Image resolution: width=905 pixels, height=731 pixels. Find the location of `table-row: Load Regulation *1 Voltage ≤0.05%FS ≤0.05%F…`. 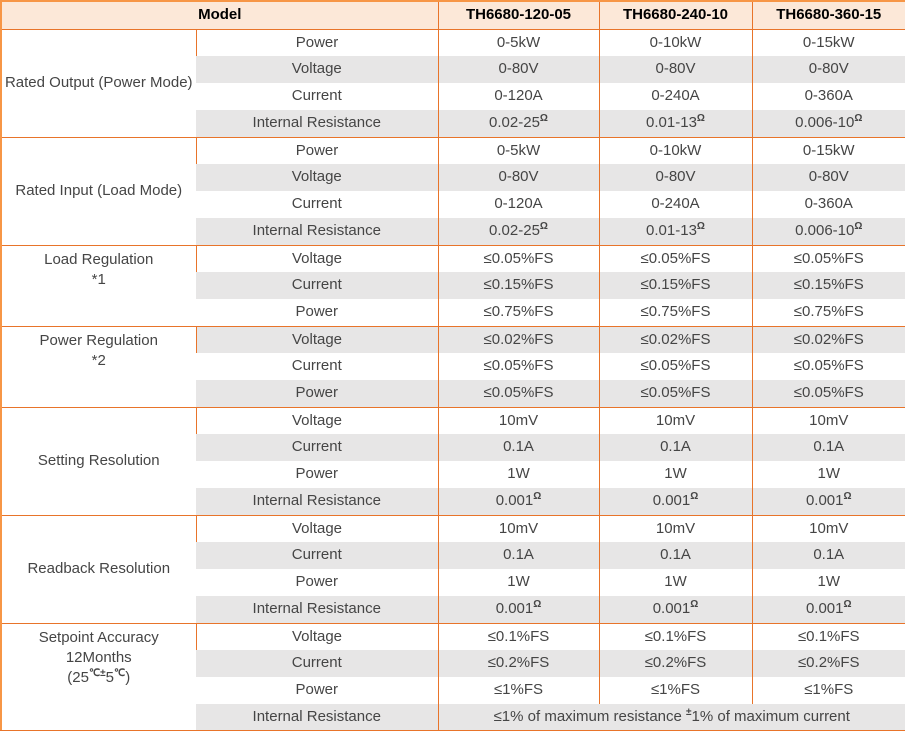

table-row: Load Regulation *1 Voltage ≤0.05%FS ≤0.05%F… is located at coordinates (453, 285).